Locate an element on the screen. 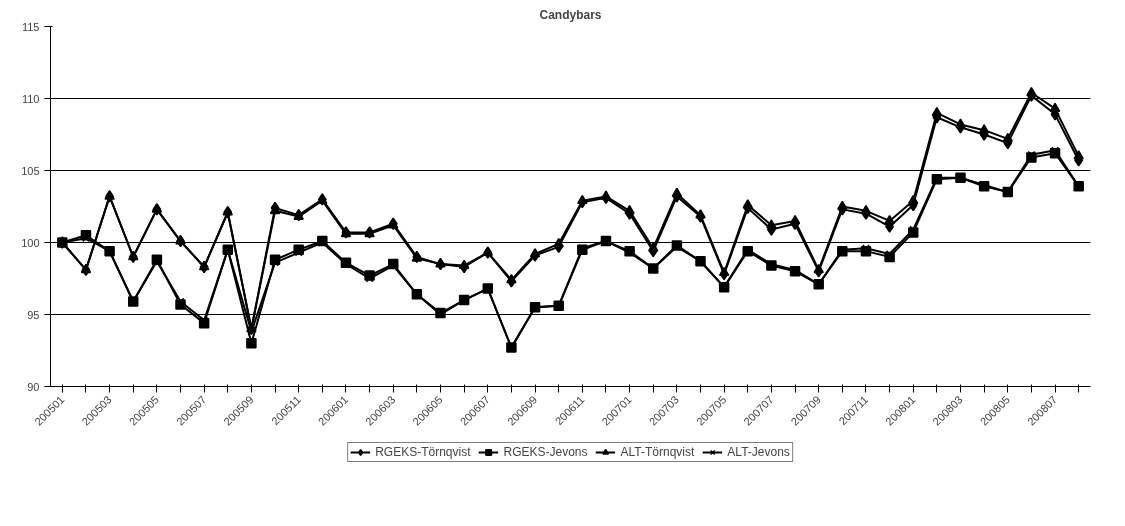  legend-label: ALT-Törnqvist is located at coordinates (657, 452).